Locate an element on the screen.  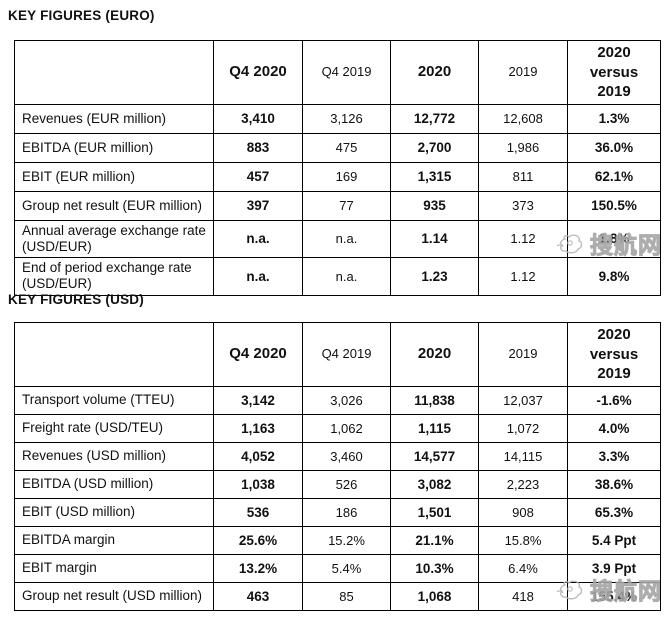
cell-value: 3,460 is located at coordinates (346, 456).